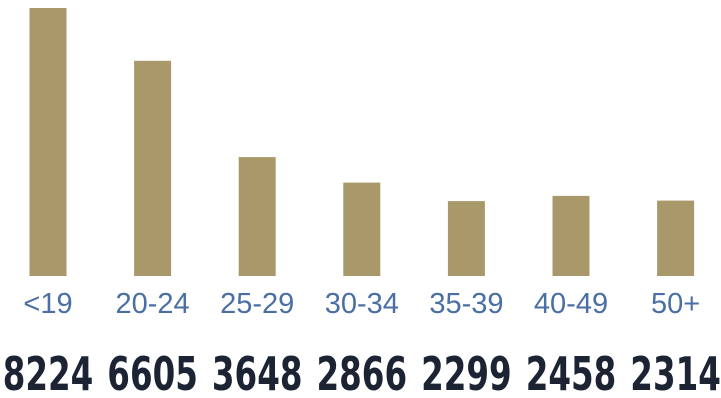 The height and width of the screenshot is (398, 721). Describe the element at coordinates (675, 304) in the screenshot. I see `category-label: 50+` at that location.